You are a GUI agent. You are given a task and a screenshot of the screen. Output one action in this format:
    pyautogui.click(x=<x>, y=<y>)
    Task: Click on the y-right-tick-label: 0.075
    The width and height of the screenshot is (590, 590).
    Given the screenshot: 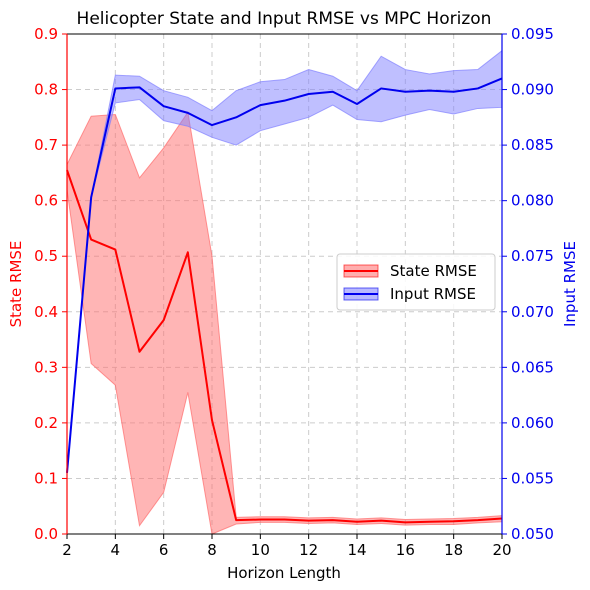 What is the action you would take?
    pyautogui.click(x=532, y=256)
    